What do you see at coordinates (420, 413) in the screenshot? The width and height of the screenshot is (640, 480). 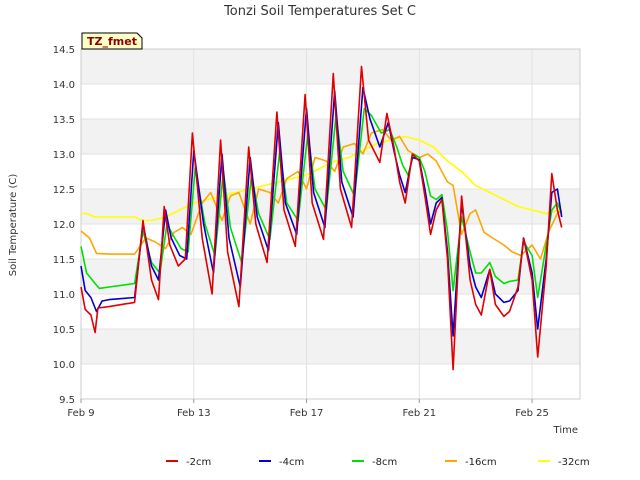 I see `x-tick-label: Feb 21` at bounding box center [420, 413].